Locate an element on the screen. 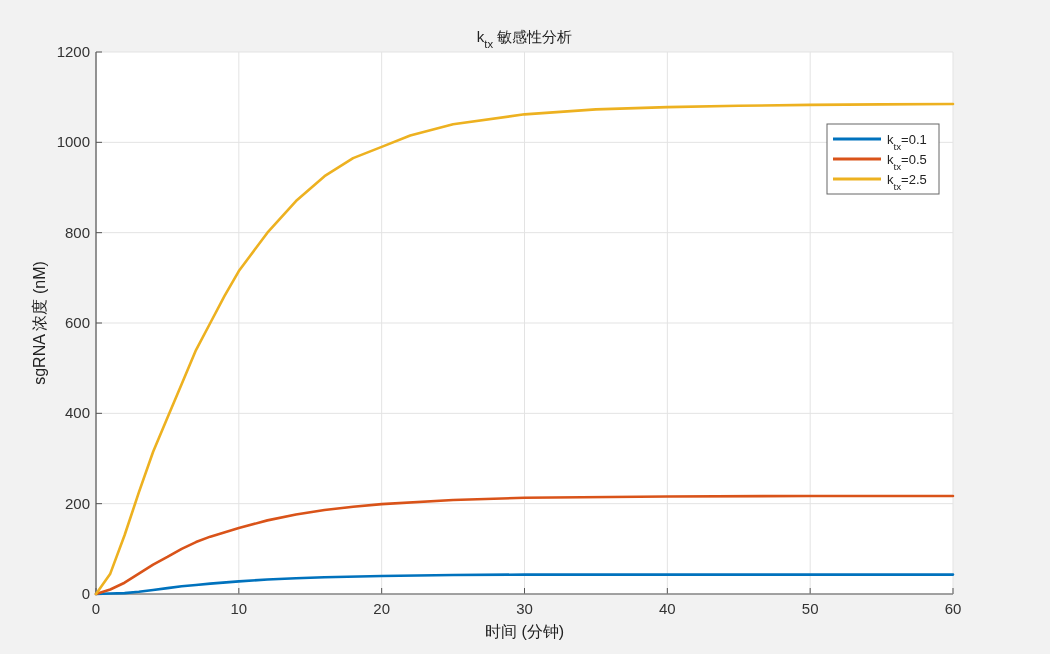  y-tick-label: 200 is located at coordinates (77, 503).